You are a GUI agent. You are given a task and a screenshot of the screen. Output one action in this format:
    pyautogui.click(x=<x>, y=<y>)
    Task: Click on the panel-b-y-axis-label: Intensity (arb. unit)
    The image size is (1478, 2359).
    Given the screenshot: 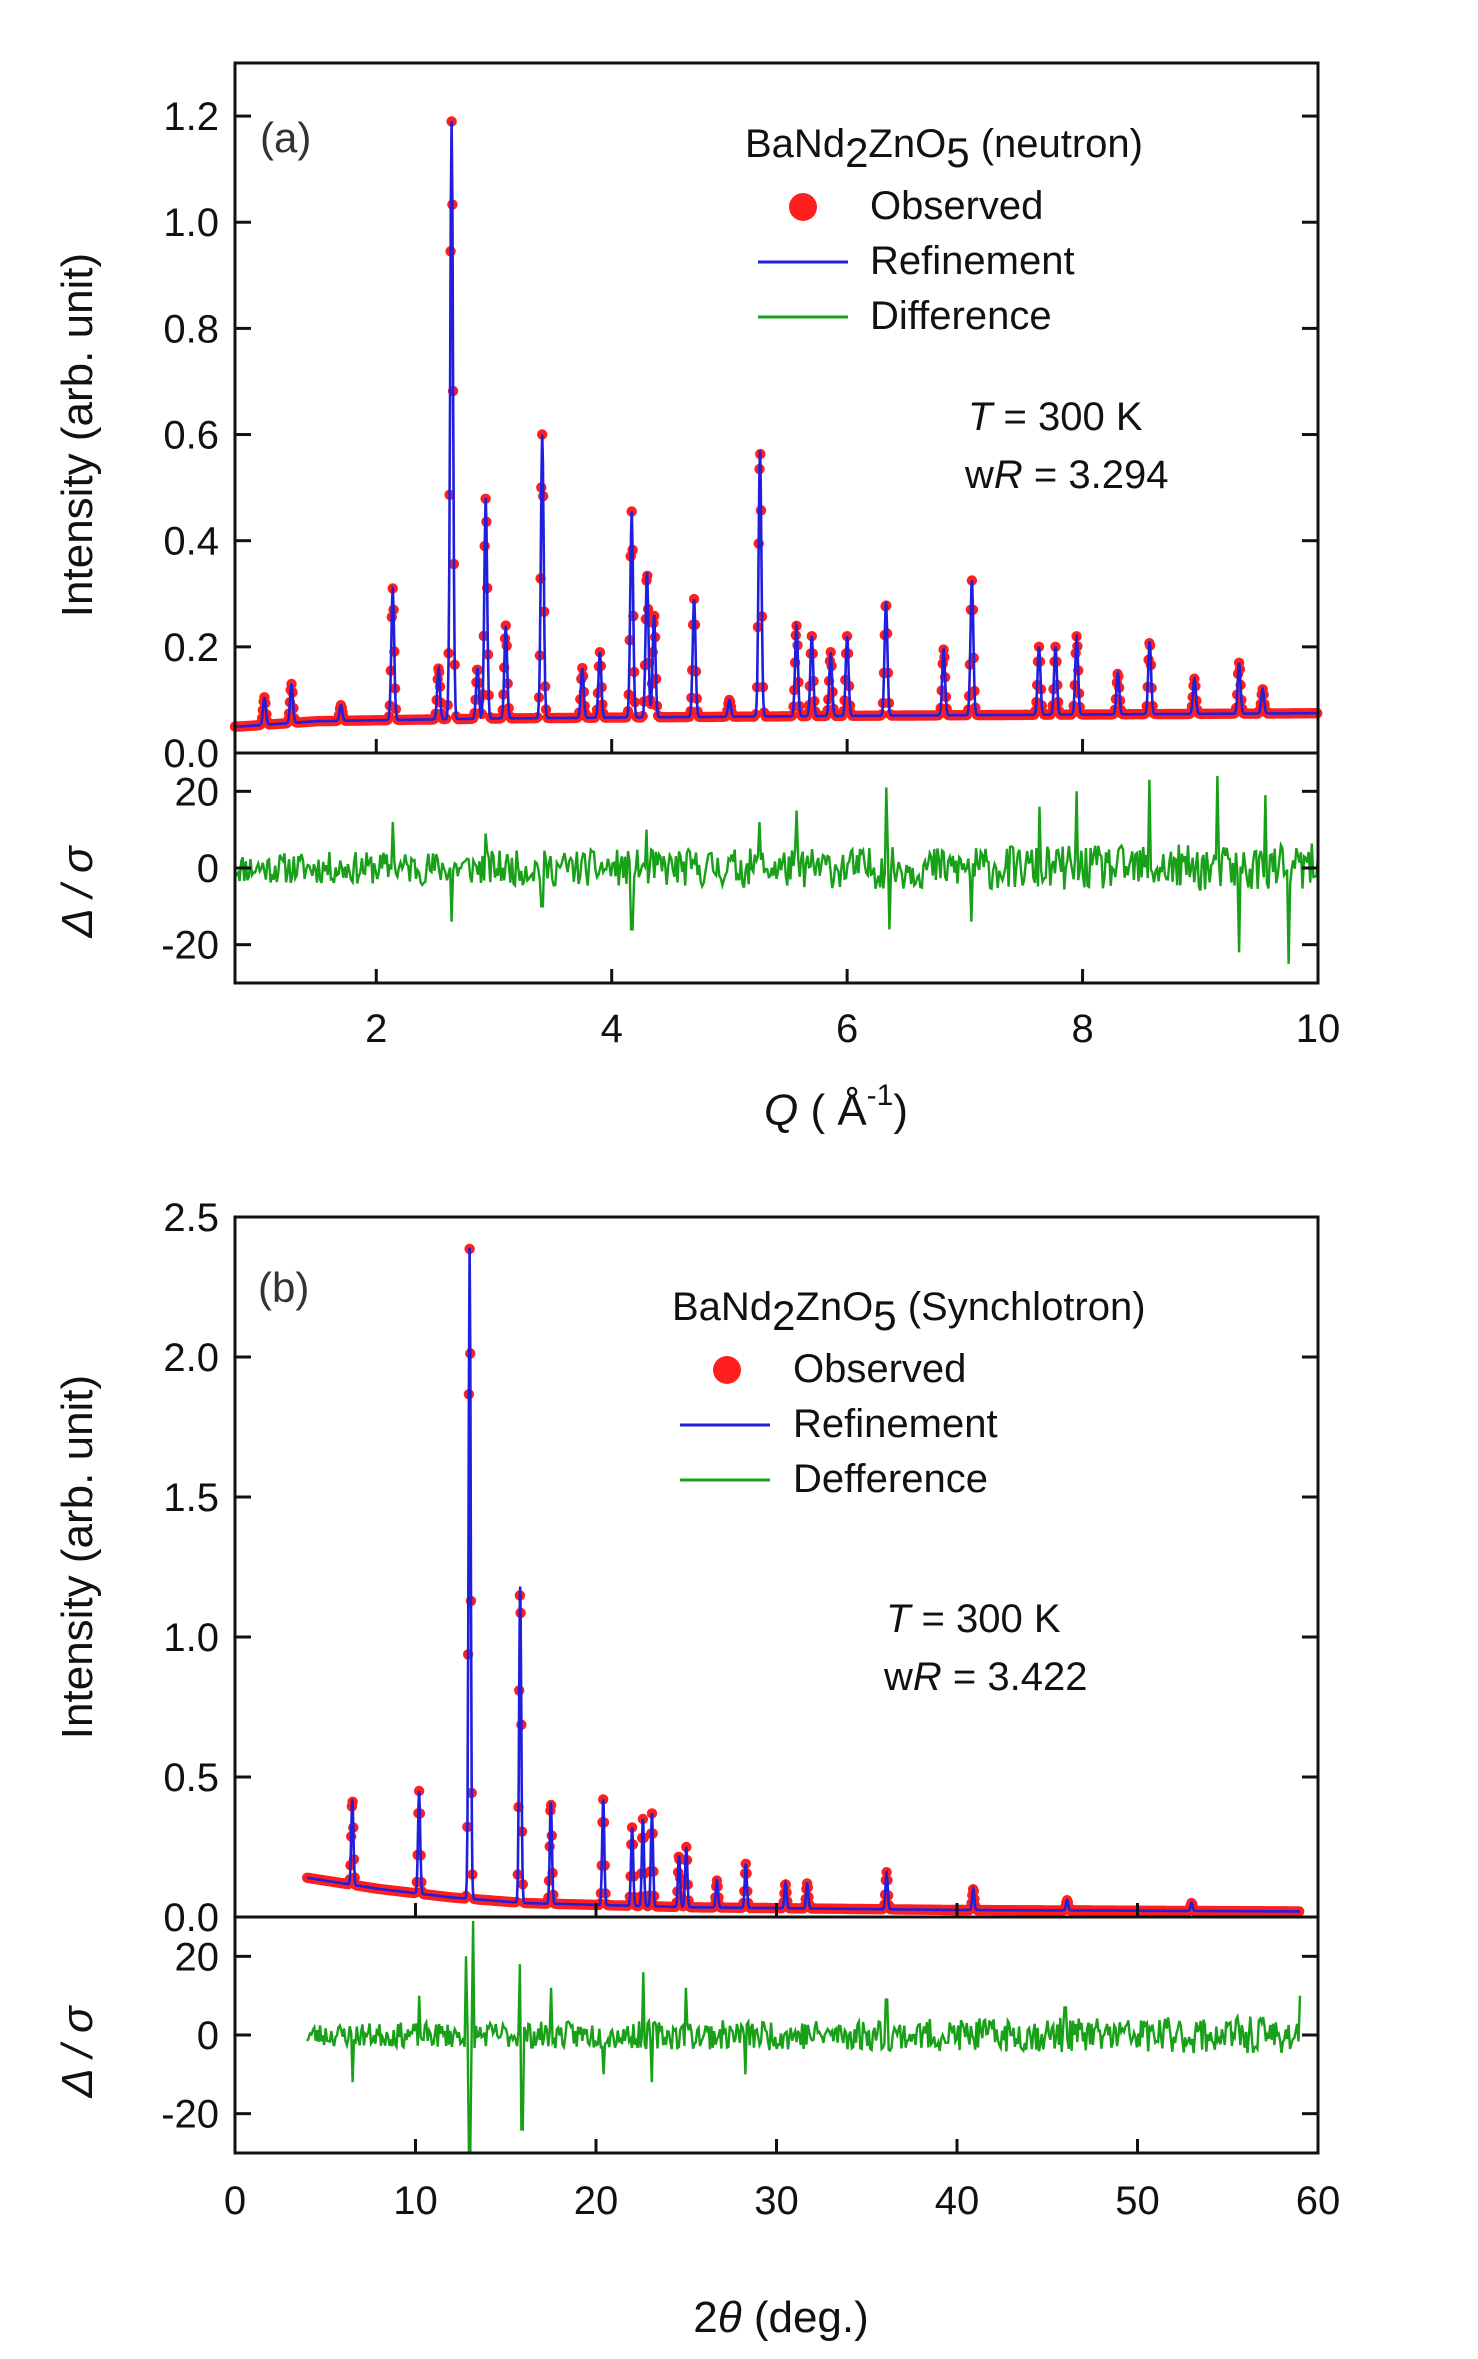 What is the action you would take?
    pyautogui.click(x=77, y=1557)
    